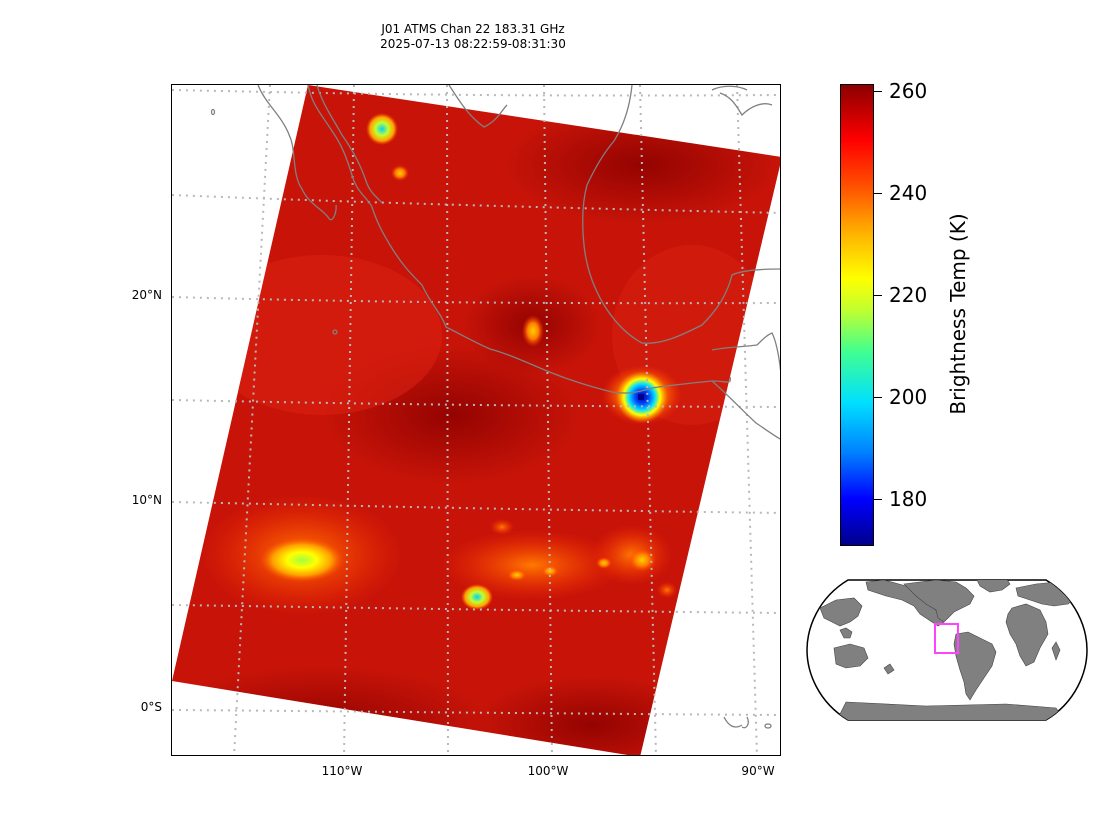  I want to click on lon-tick-90w: 90°W, so click(758, 771).